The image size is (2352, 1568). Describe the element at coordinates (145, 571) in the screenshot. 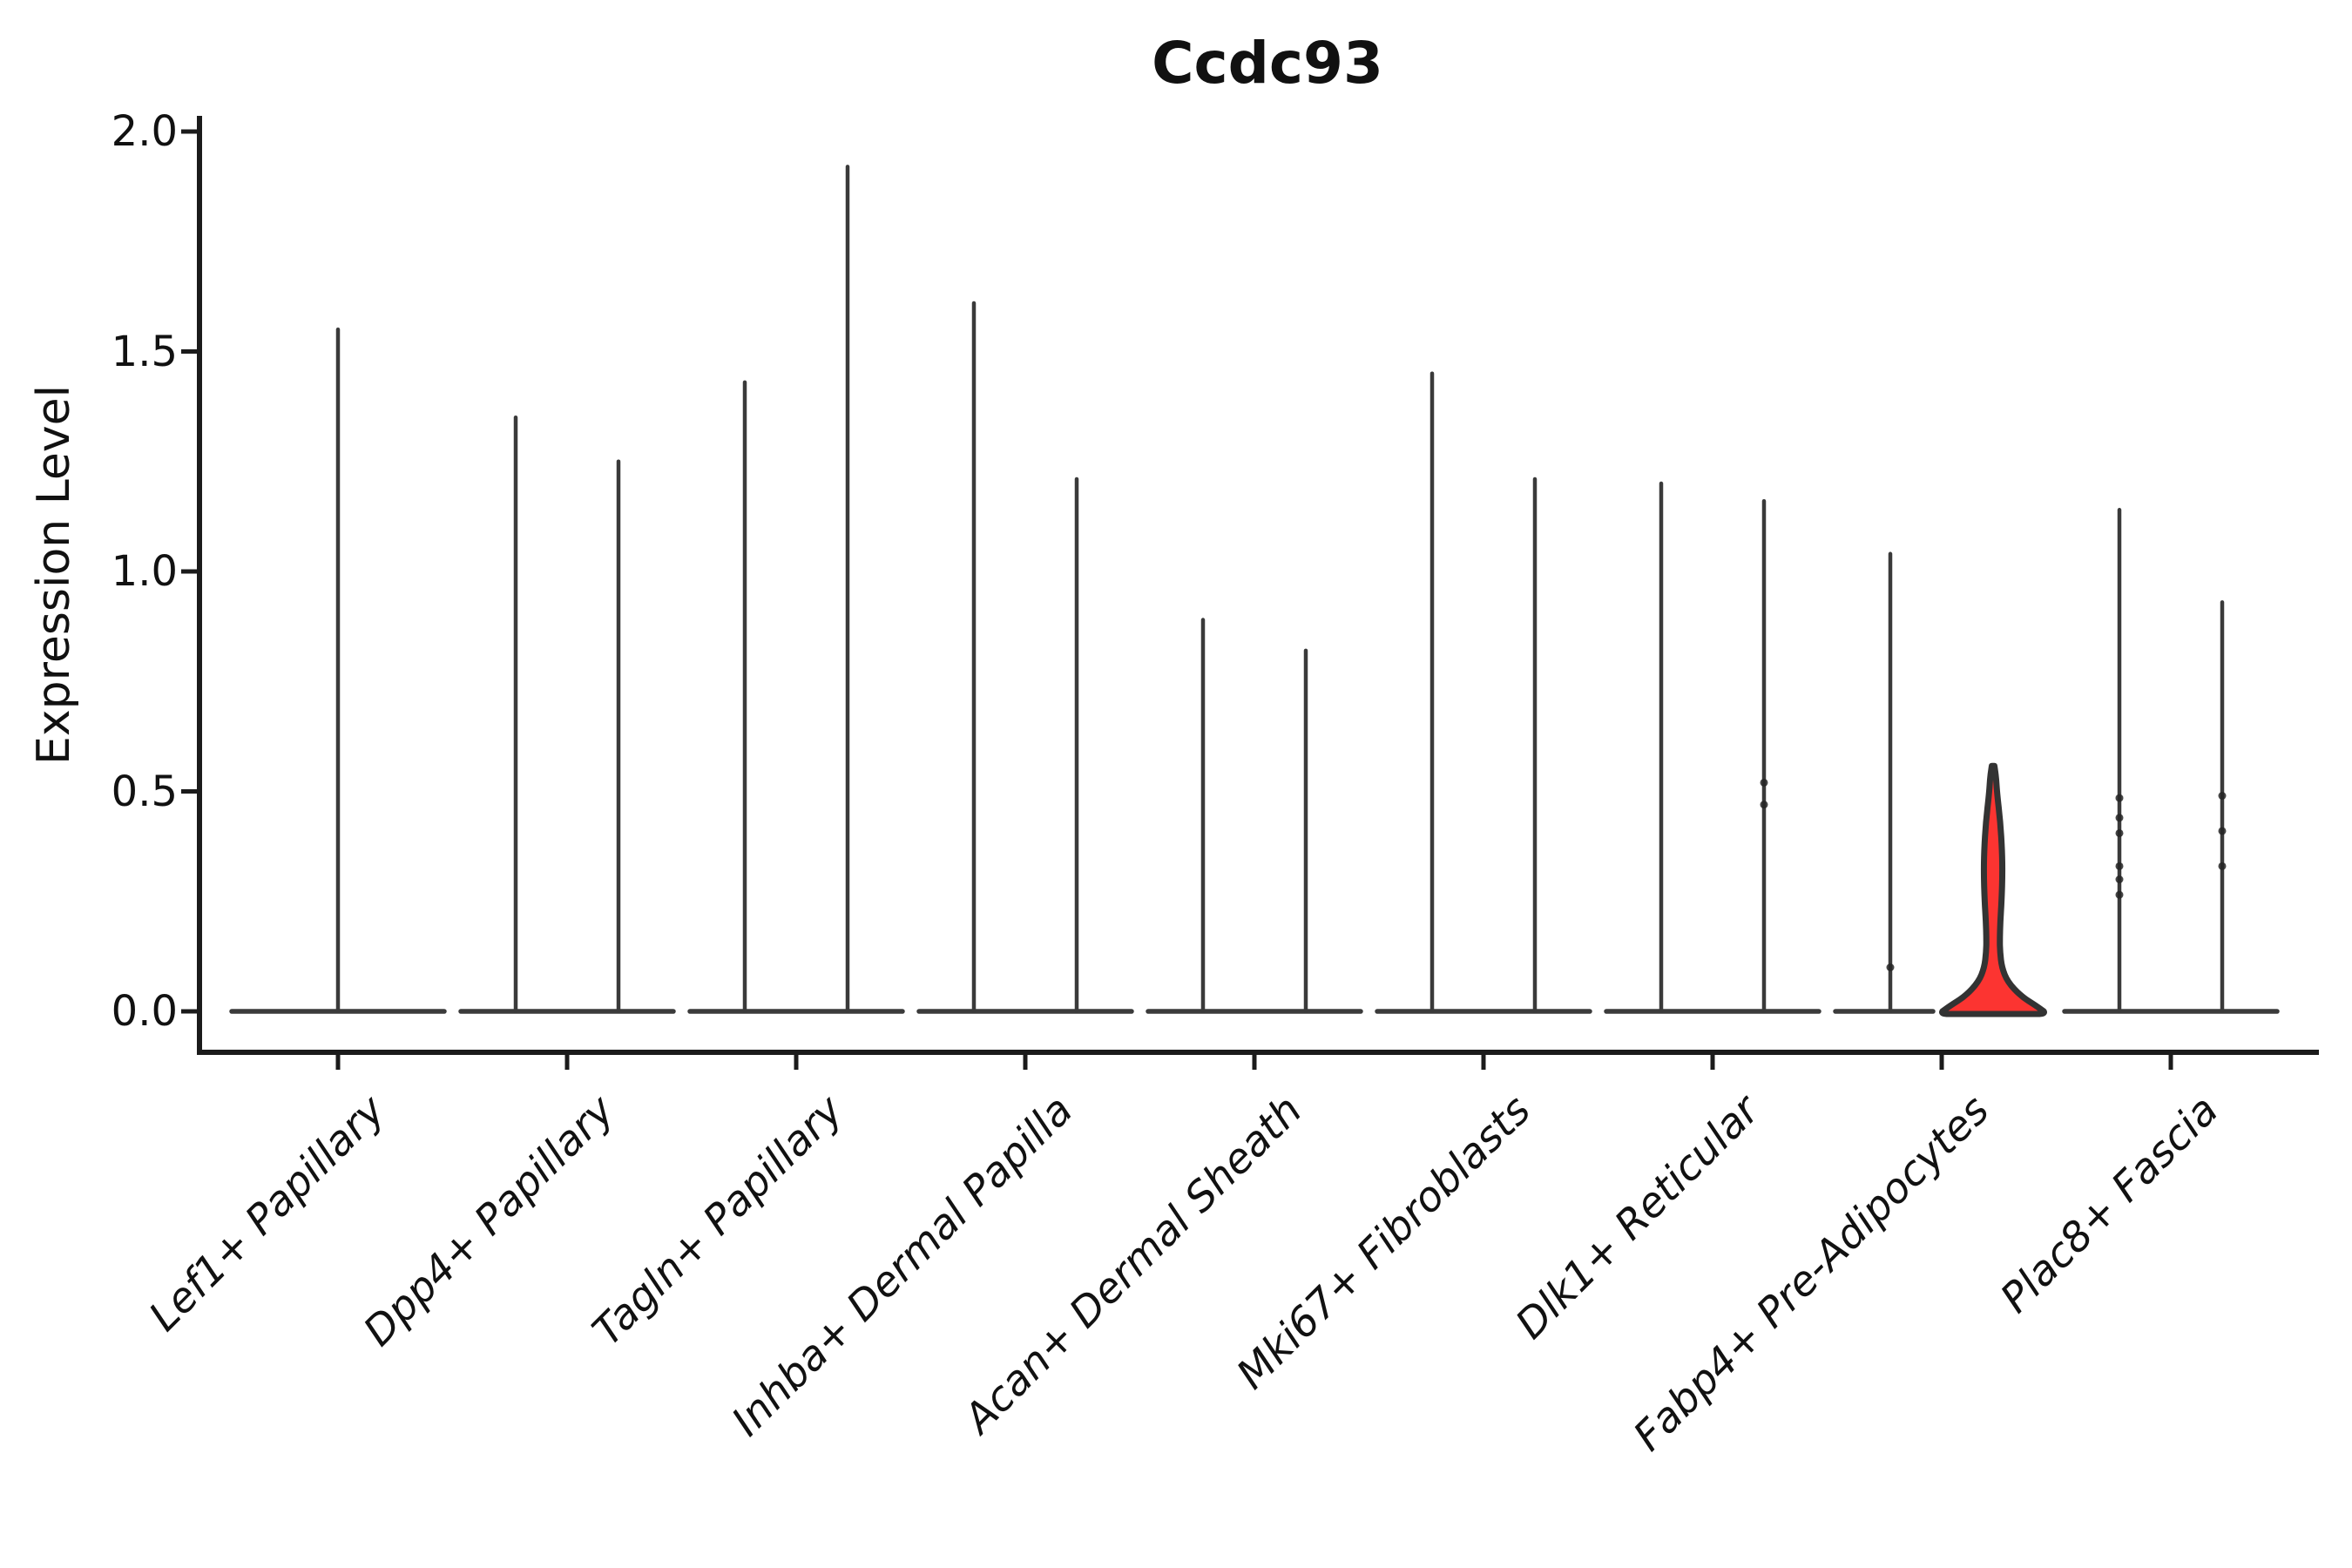

I see `y-tick-label: 1.0` at that location.